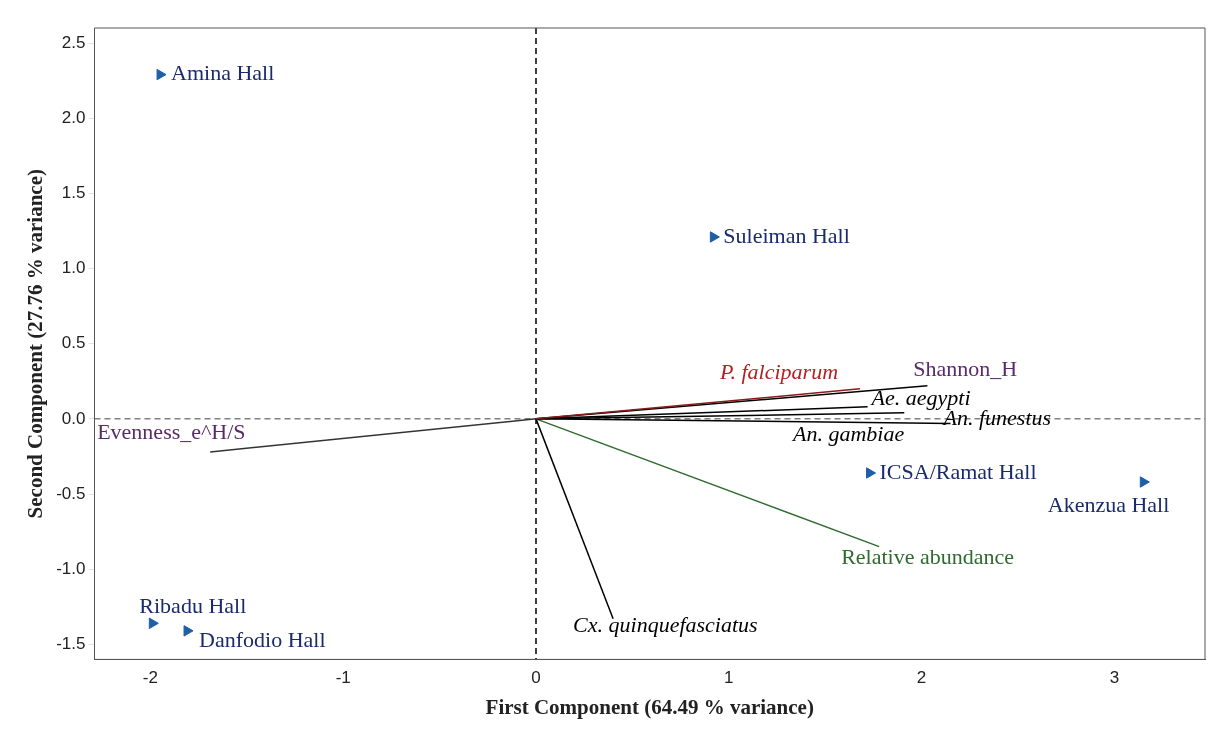  Describe the element at coordinates (729, 678) in the screenshot. I see `x-tick-label: 1` at that location.